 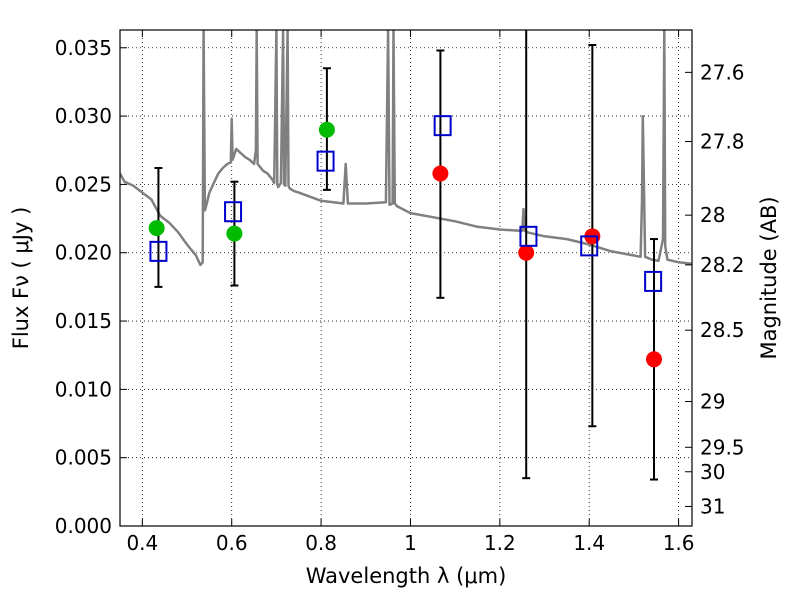 What do you see at coordinates (321, 543) in the screenshot?
I see `x-tick-label: 0.8` at bounding box center [321, 543].